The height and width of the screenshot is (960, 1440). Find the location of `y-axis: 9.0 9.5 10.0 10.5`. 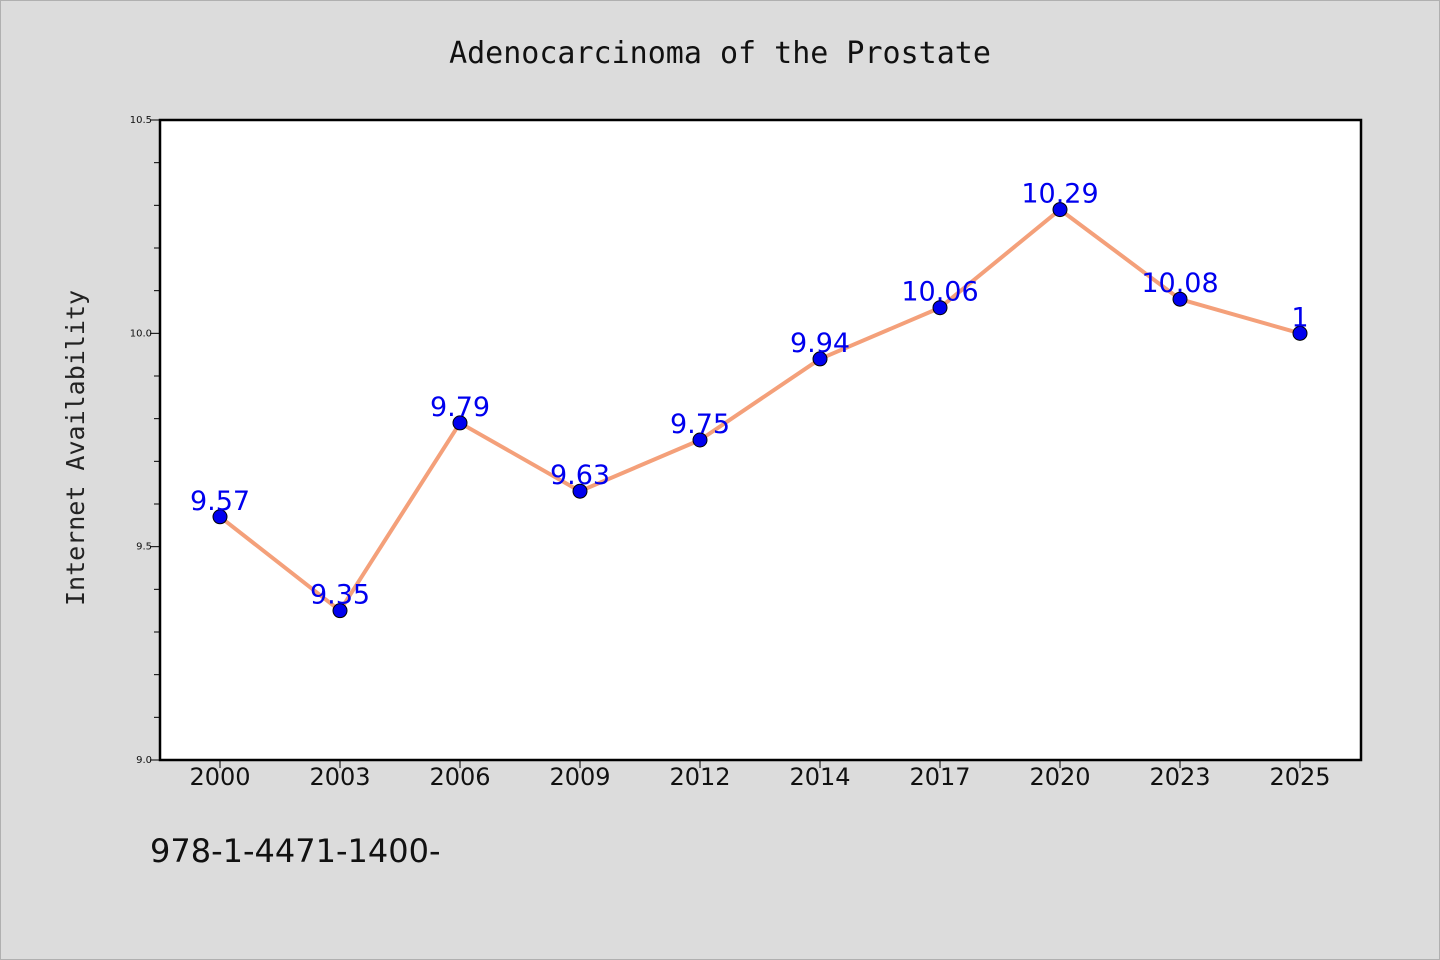

y-axis: 9.0 9.5 10.0 10.5 is located at coordinates (145, 440).